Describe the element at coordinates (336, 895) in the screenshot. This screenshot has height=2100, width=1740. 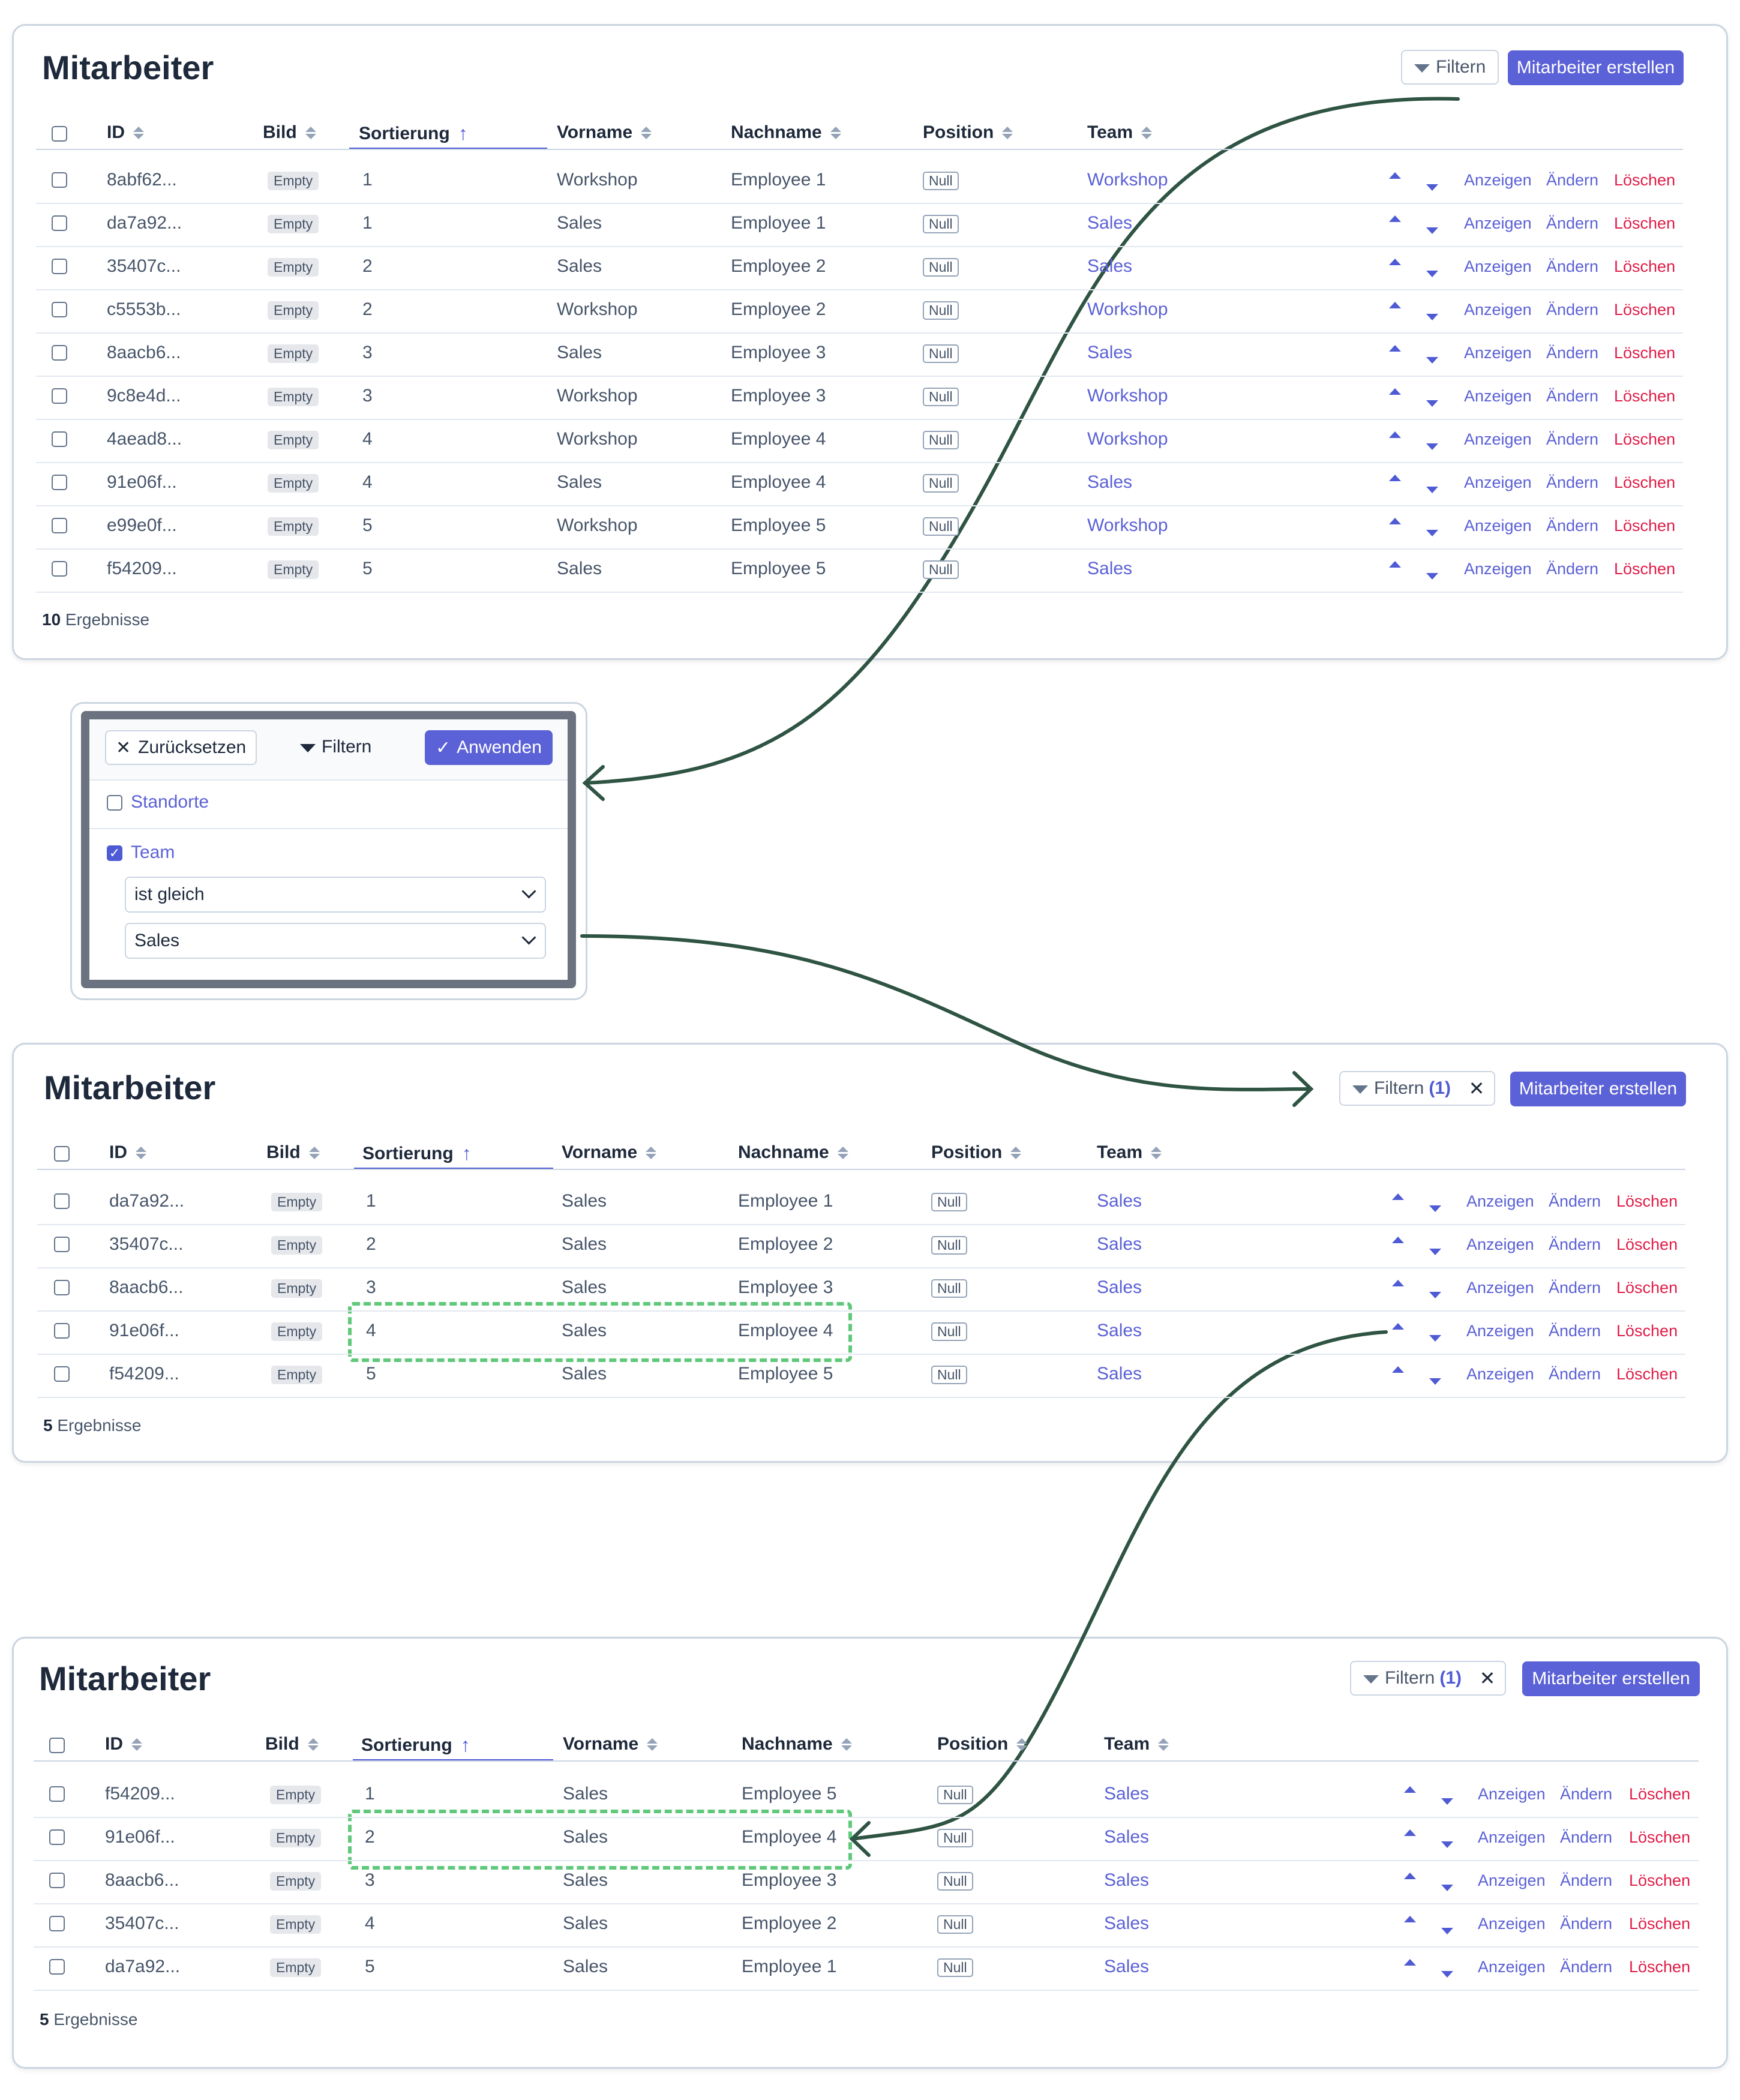
I see `operator-select: ist gleich` at that location.